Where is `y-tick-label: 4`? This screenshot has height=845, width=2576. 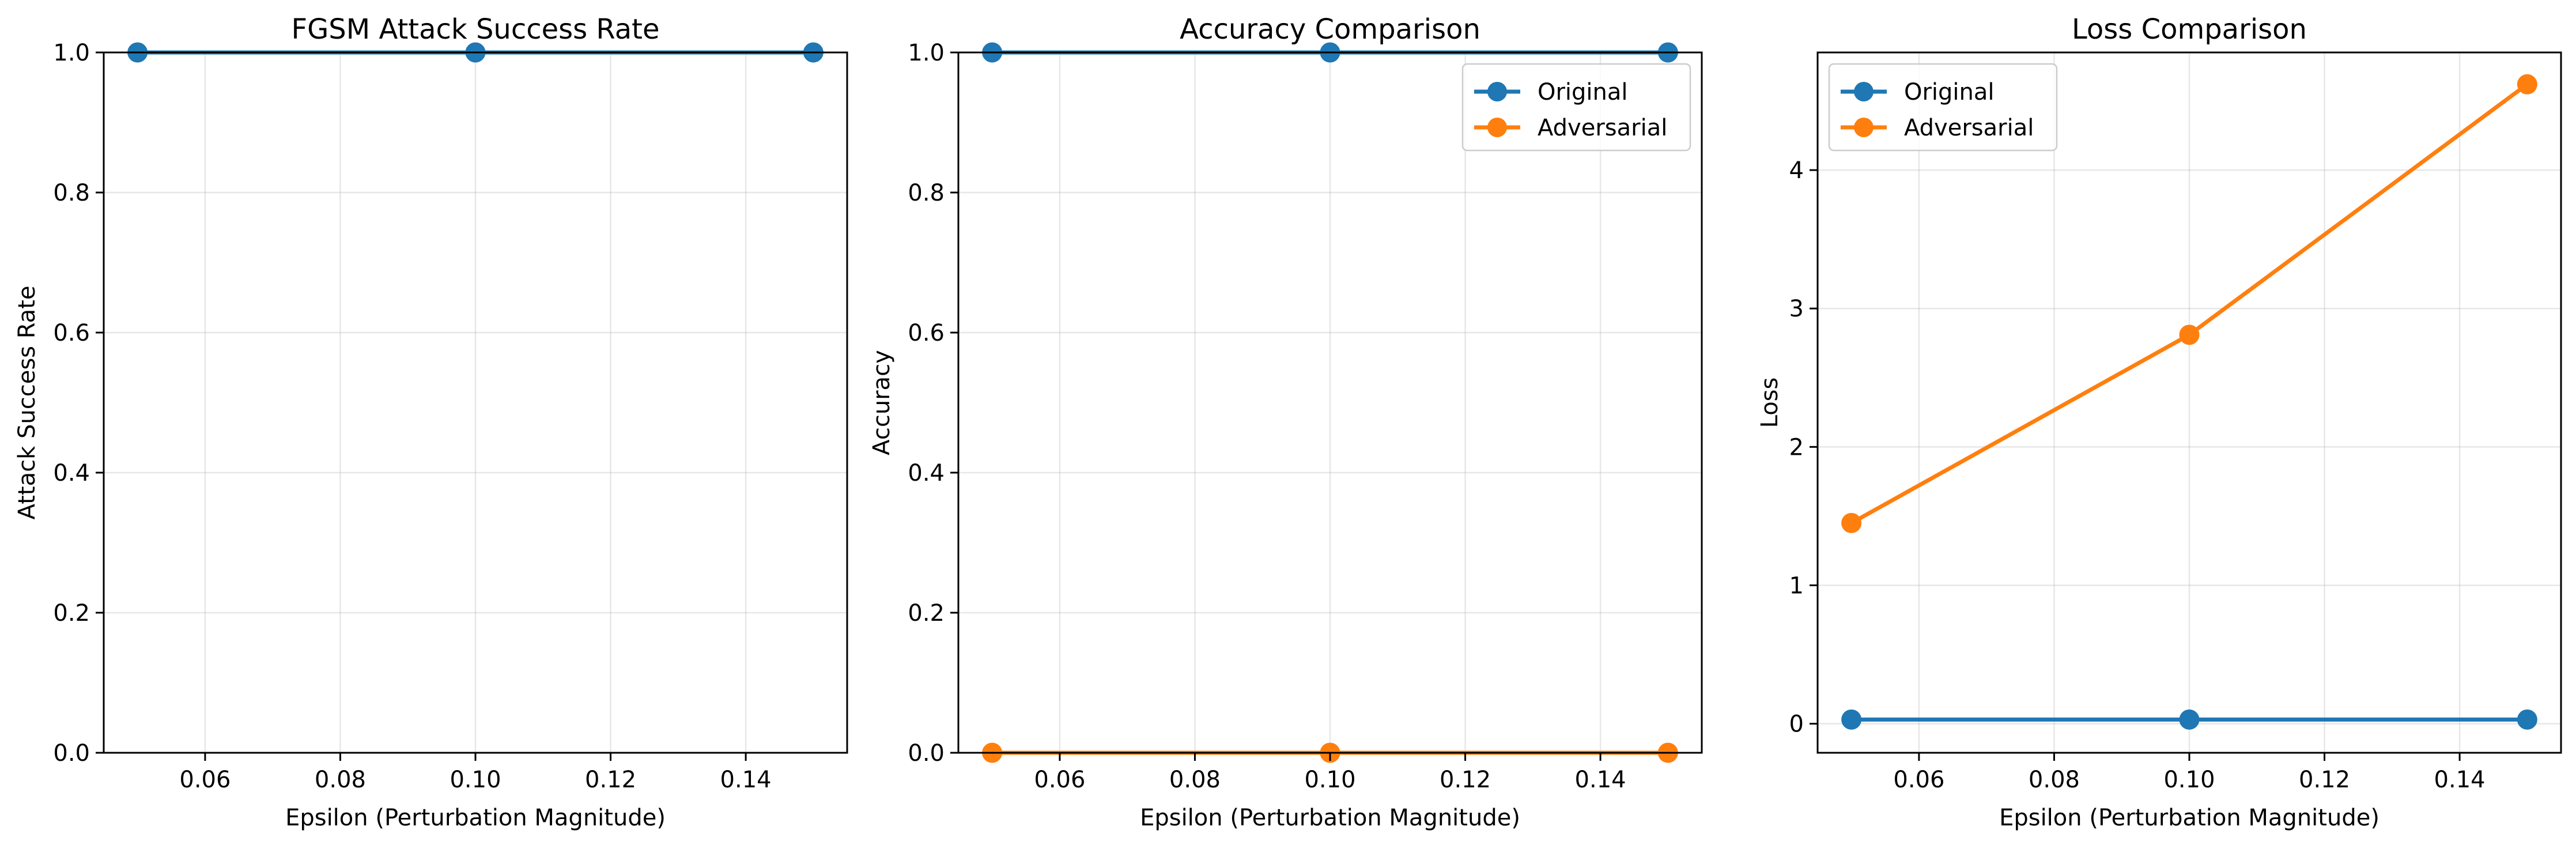
y-tick-label: 4 is located at coordinates (1796, 170).